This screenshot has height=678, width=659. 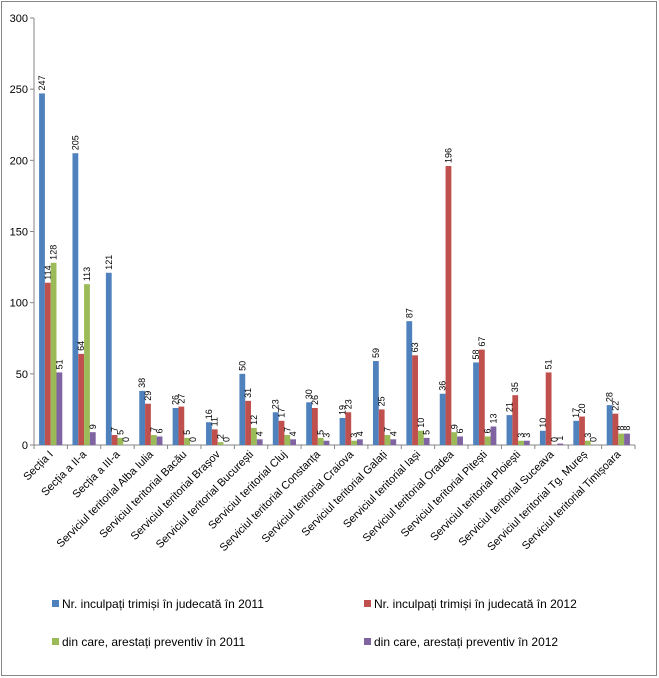 What do you see at coordinates (109, 262) in the screenshot?
I see `data-label: 121` at bounding box center [109, 262].